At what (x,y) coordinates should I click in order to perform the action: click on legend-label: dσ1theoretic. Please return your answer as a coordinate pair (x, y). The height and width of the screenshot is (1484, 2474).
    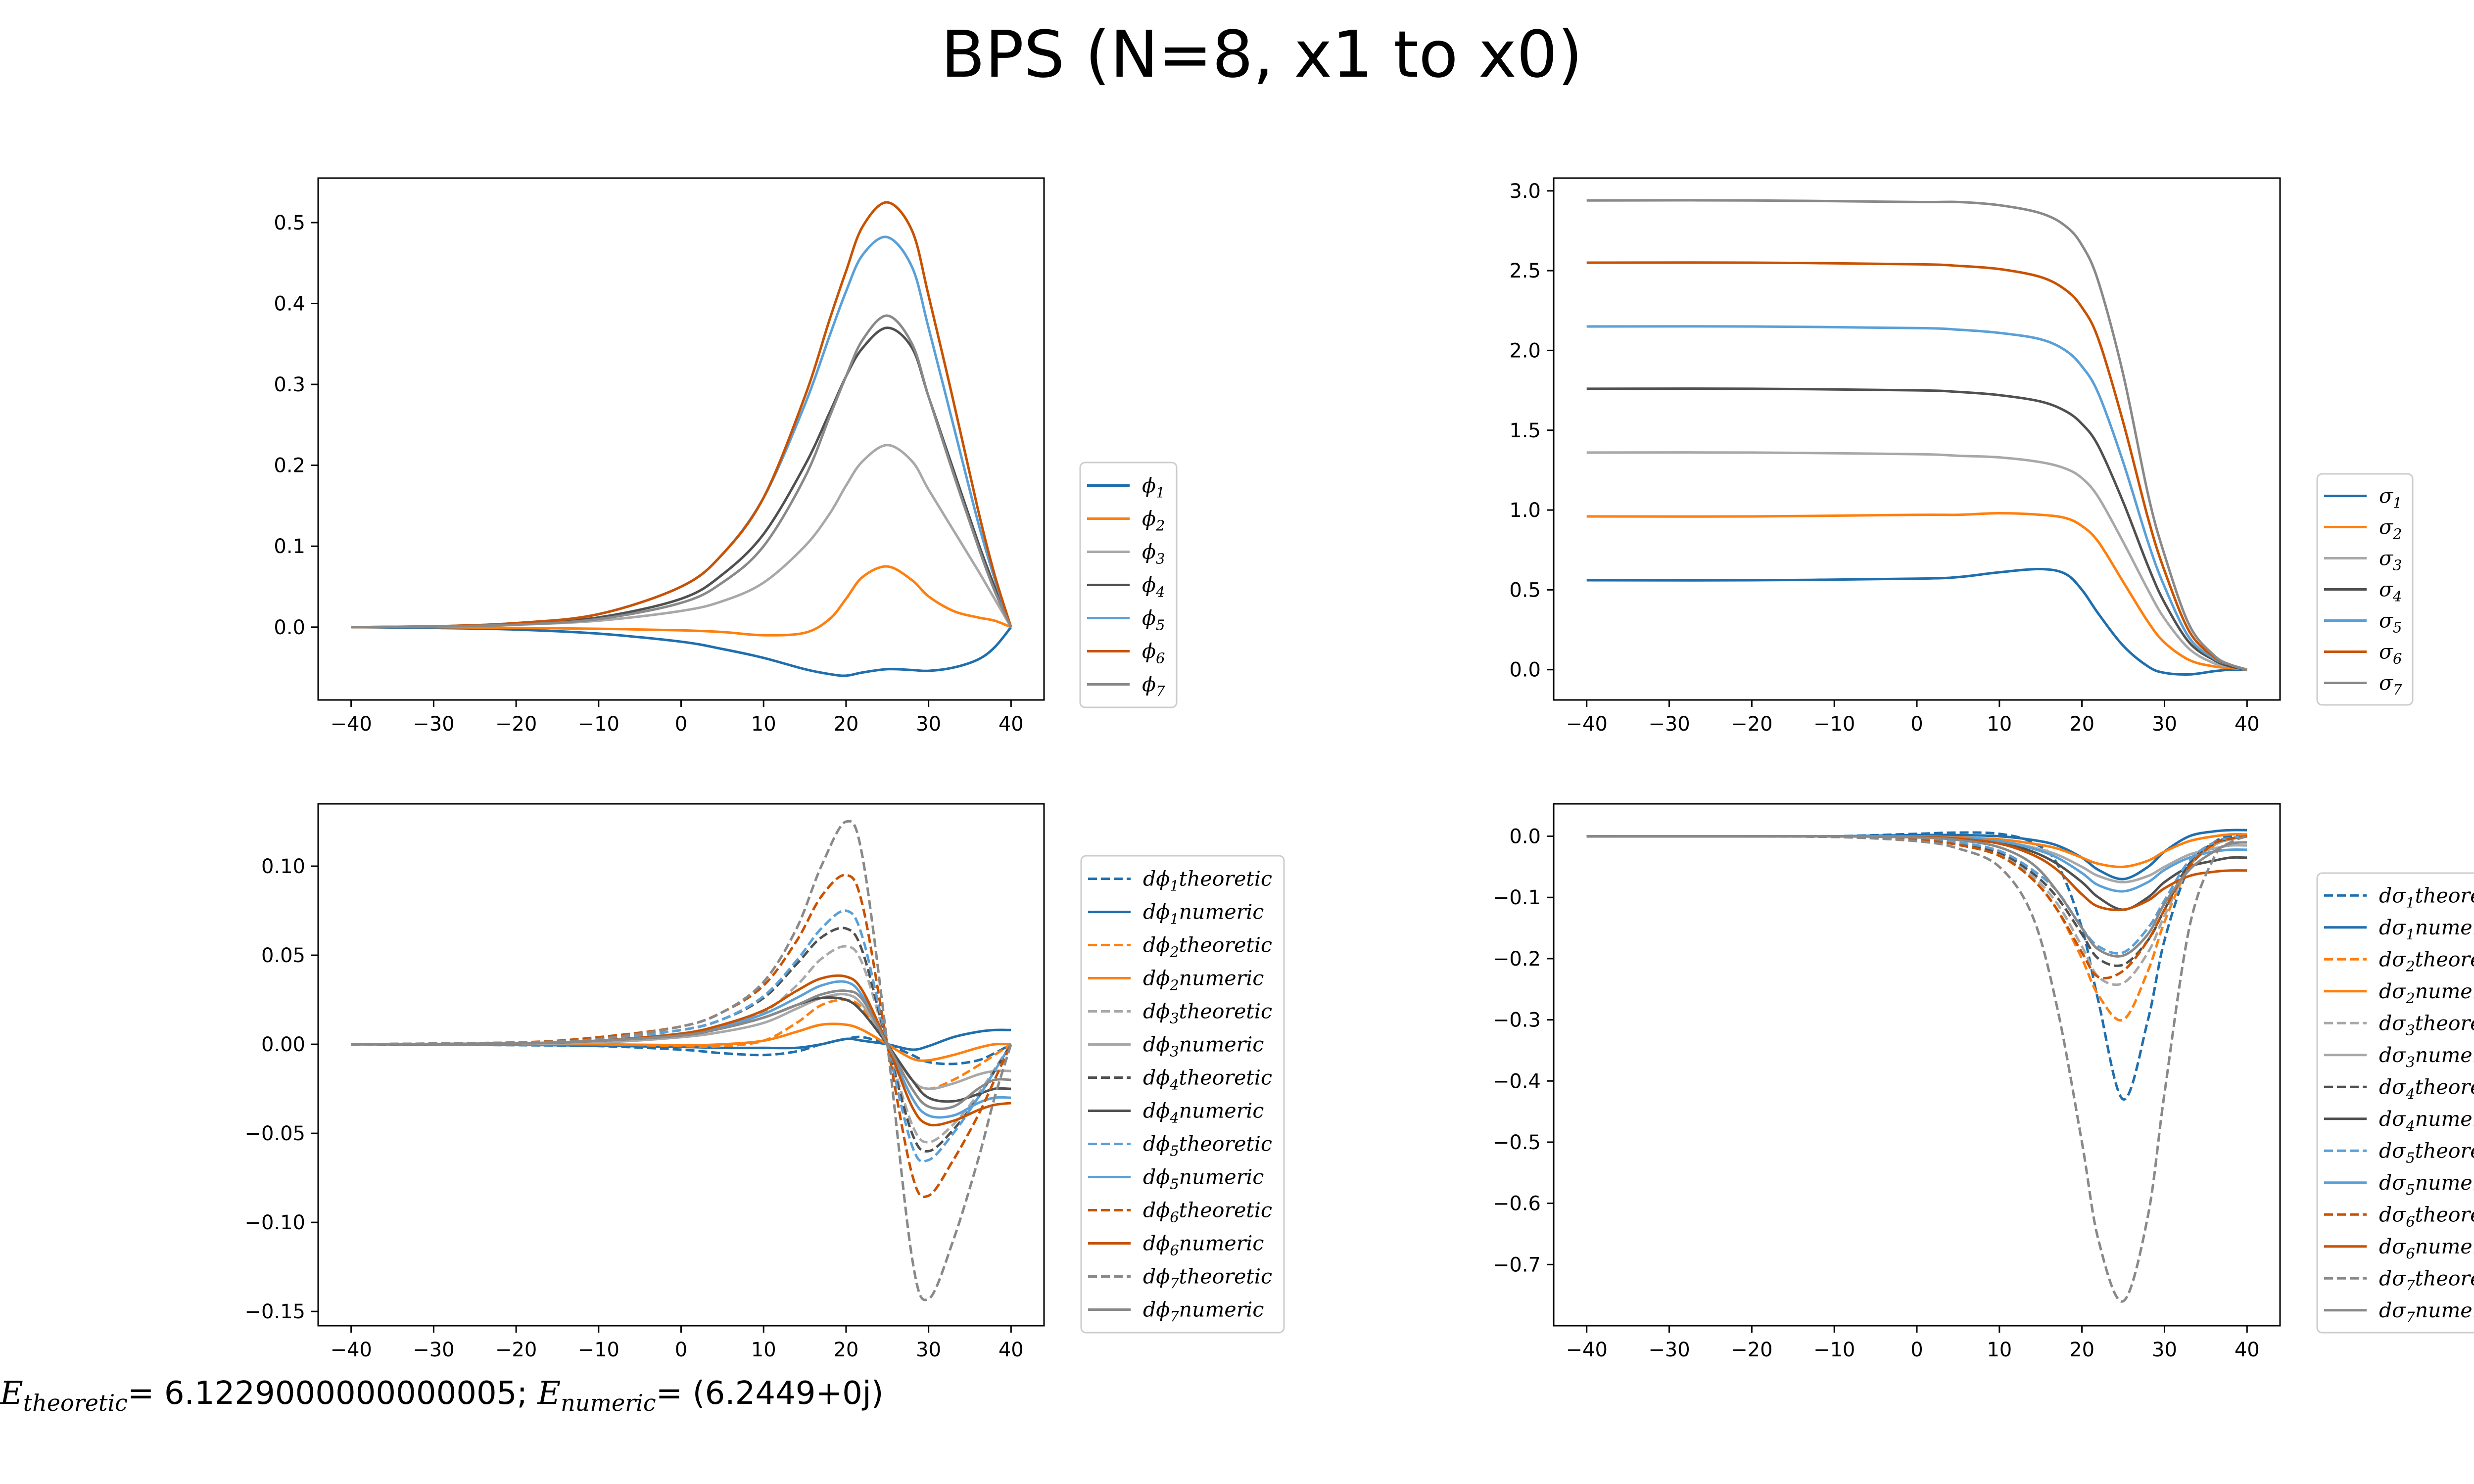
    Looking at the image, I should click on (2426, 897).